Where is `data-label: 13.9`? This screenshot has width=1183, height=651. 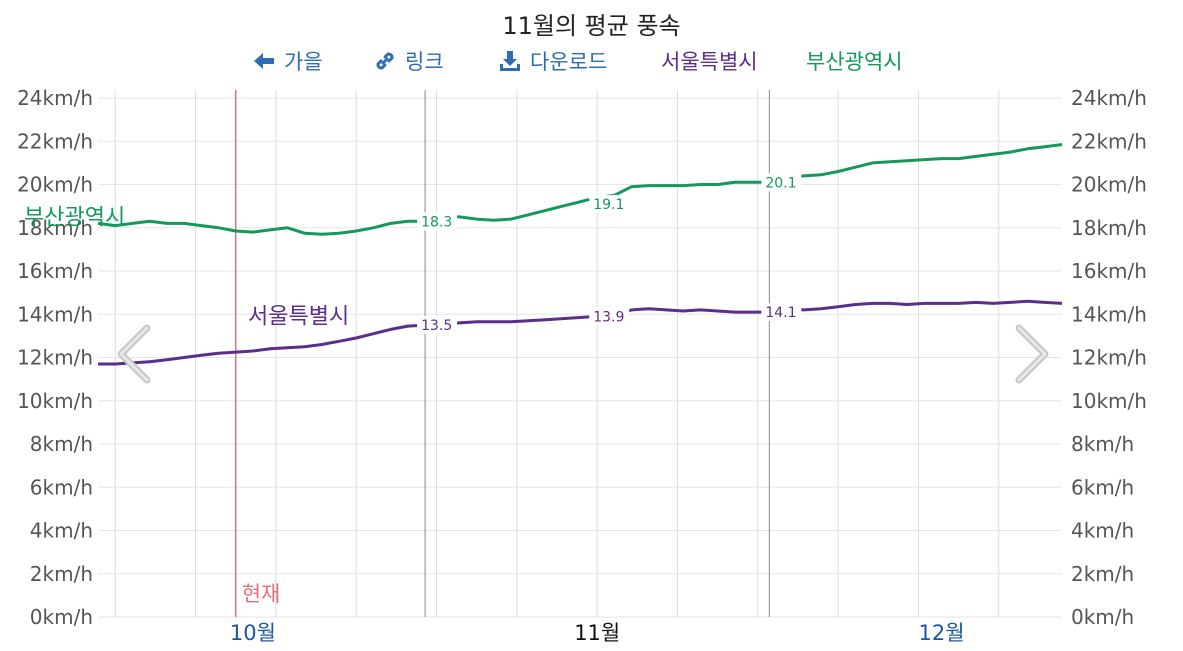 data-label: 13.9 is located at coordinates (608, 317).